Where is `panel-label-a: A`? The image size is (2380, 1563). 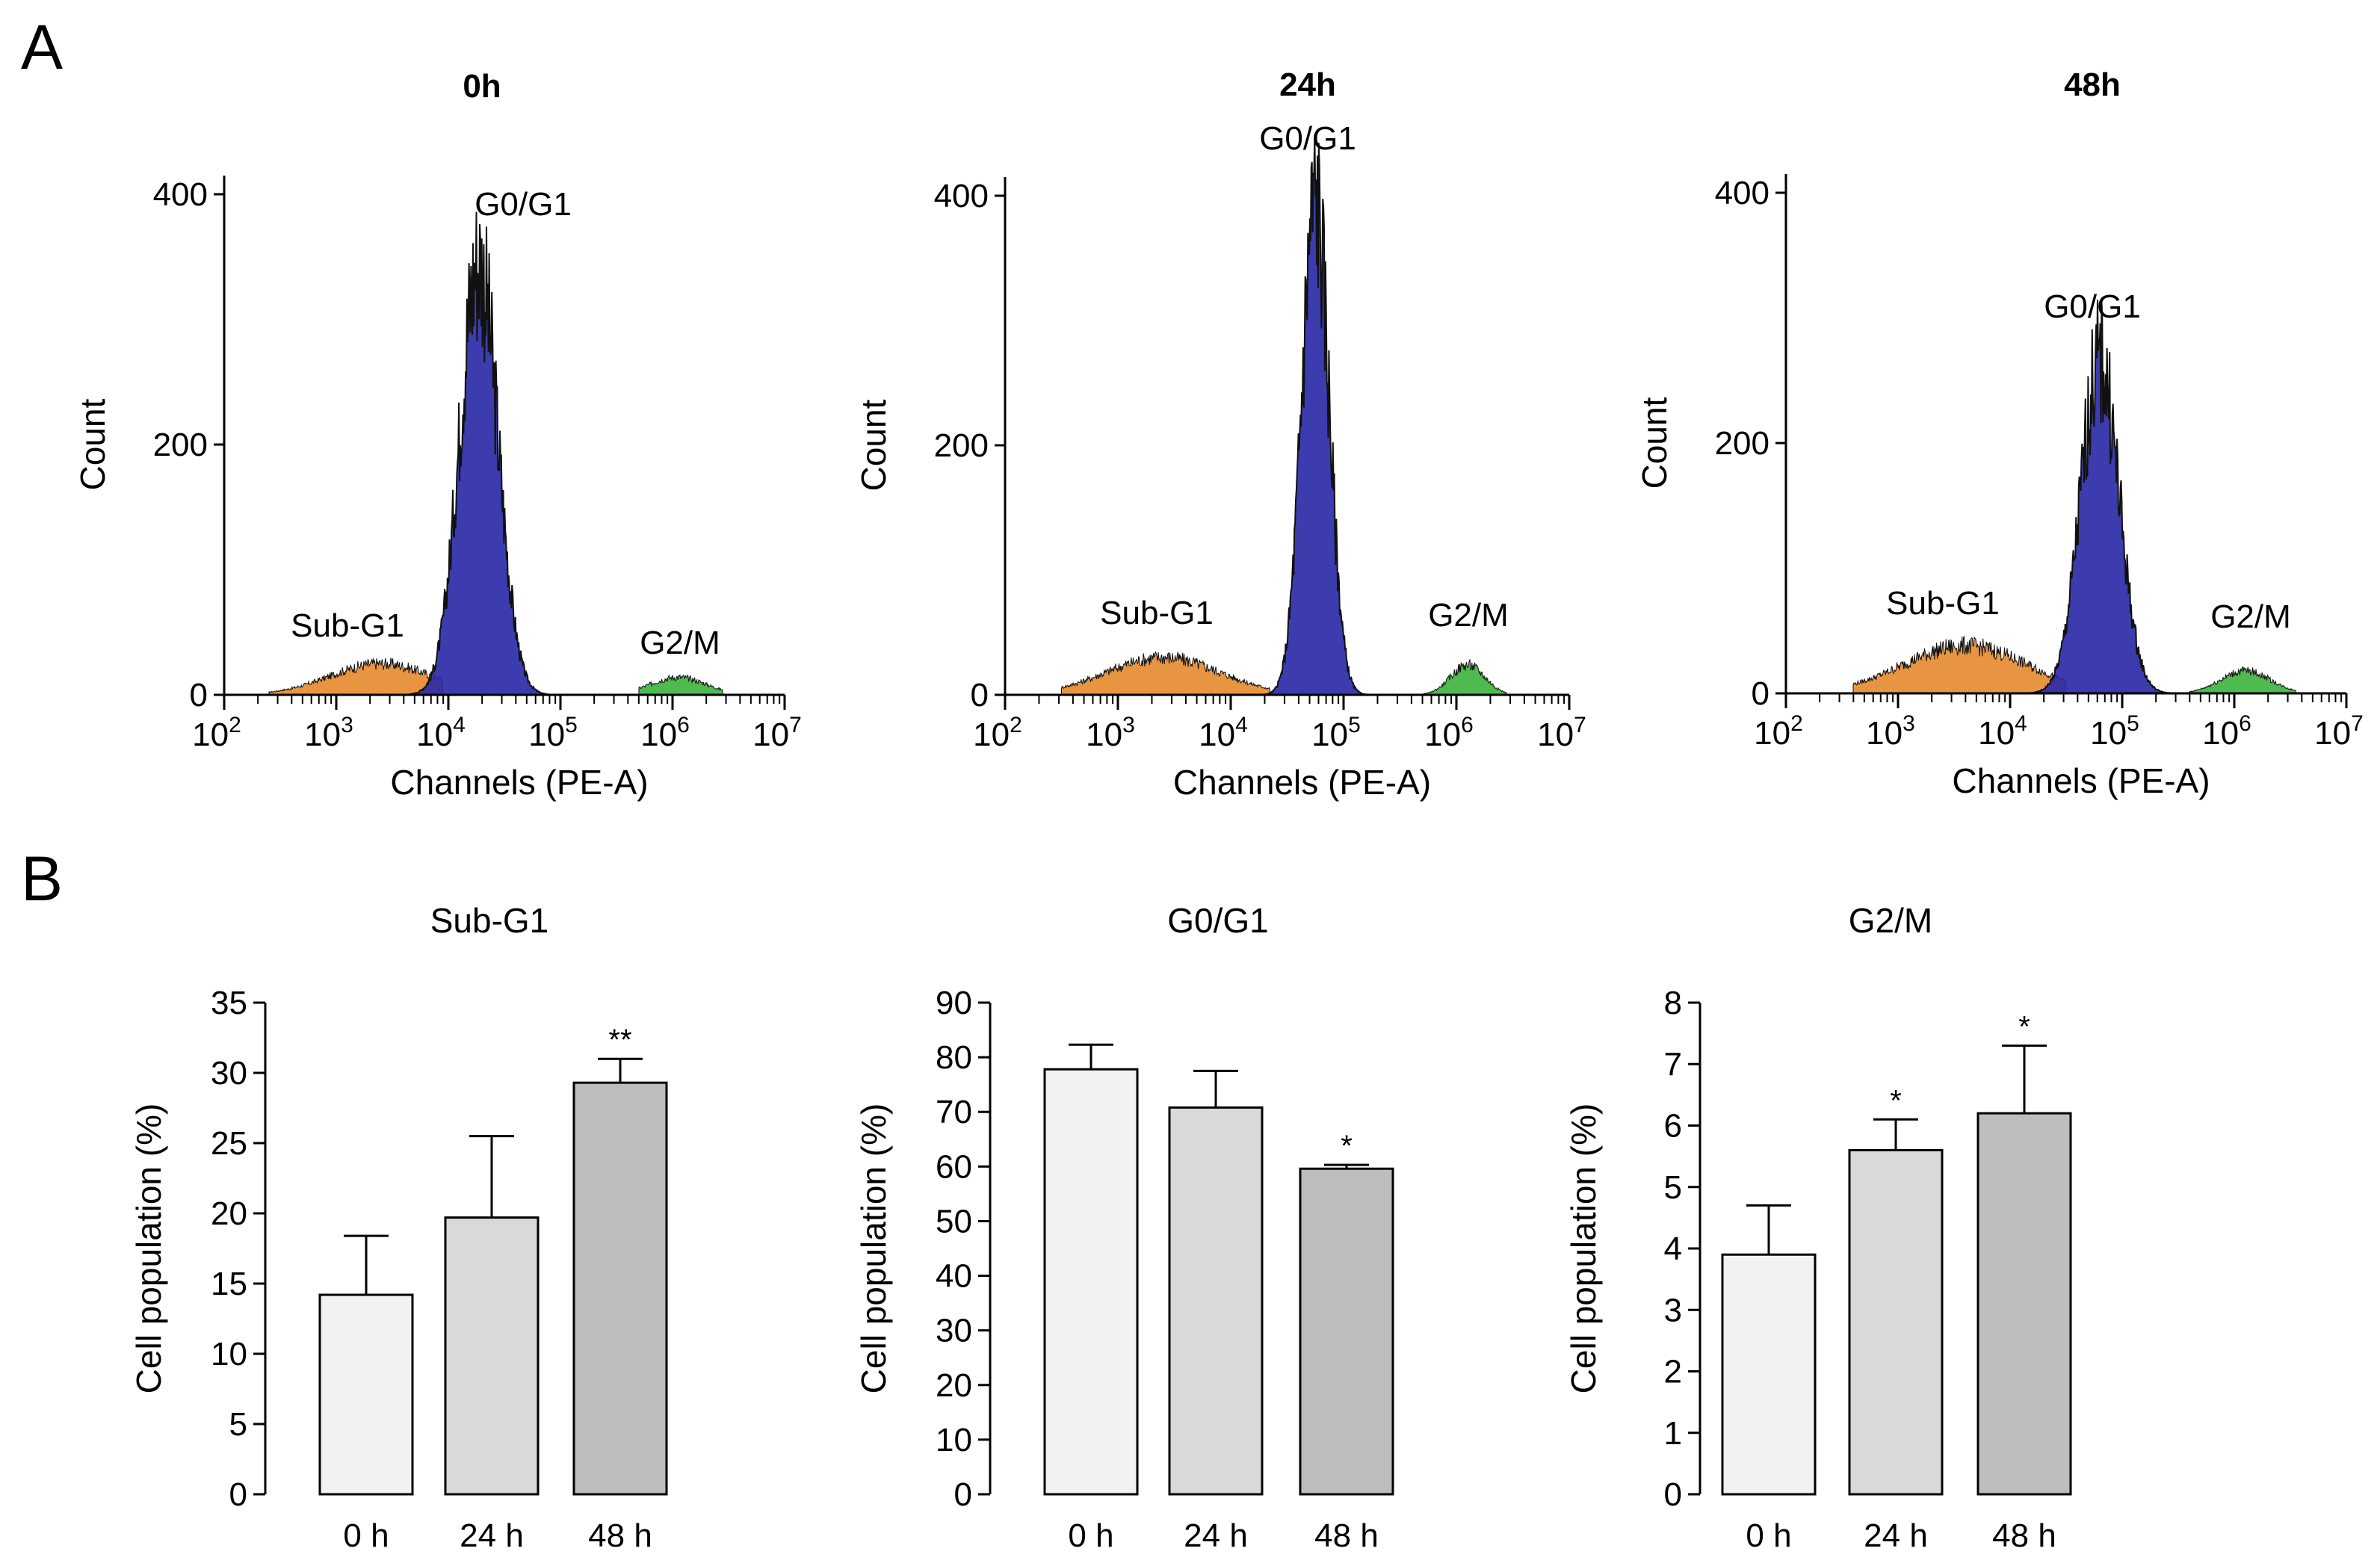
panel-label-a: A is located at coordinates (42, 47).